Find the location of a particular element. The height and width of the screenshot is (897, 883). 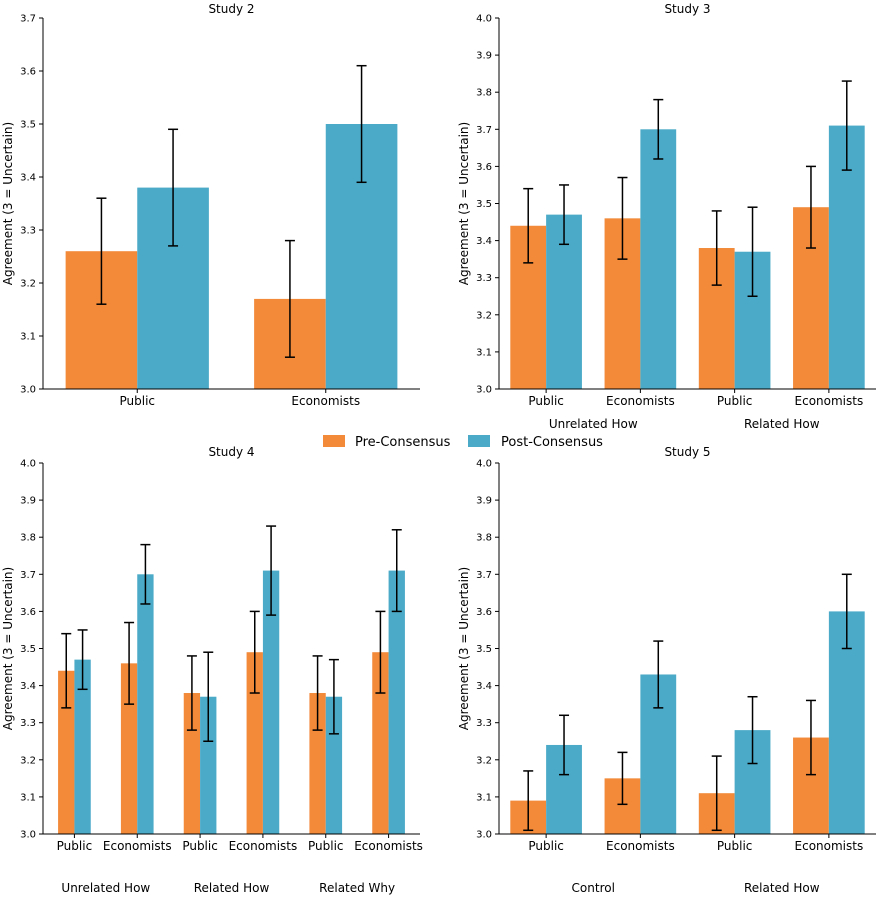

chart-title: Study 4 is located at coordinates (231, 452).